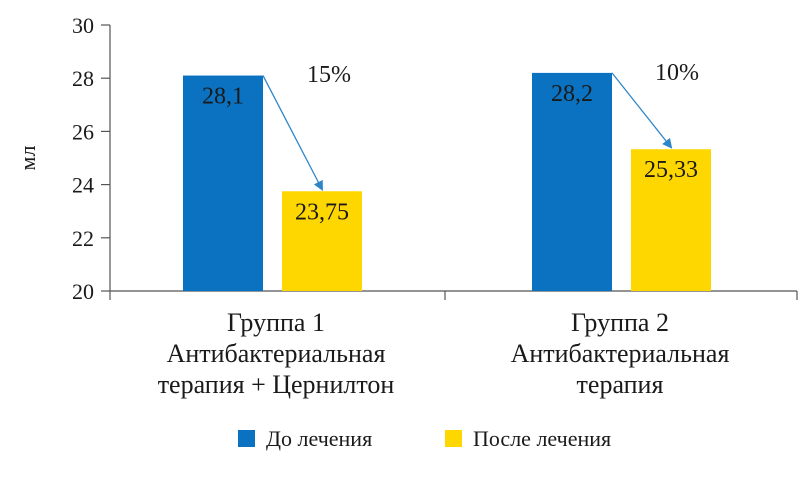 This screenshot has width=800, height=481. I want to click on bar-group1-before, so click(223, 183).